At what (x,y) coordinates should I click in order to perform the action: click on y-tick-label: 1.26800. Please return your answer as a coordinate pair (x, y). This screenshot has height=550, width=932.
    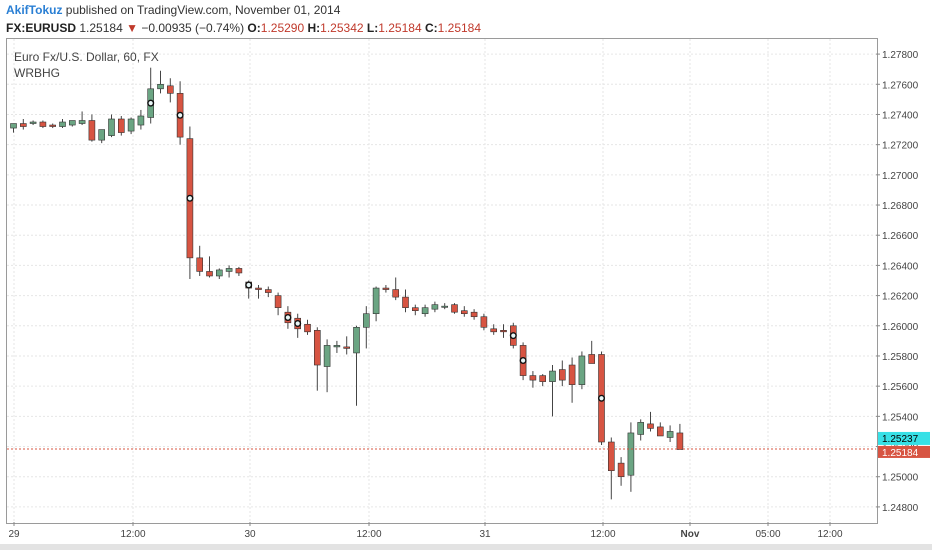
    Looking at the image, I should click on (900, 206).